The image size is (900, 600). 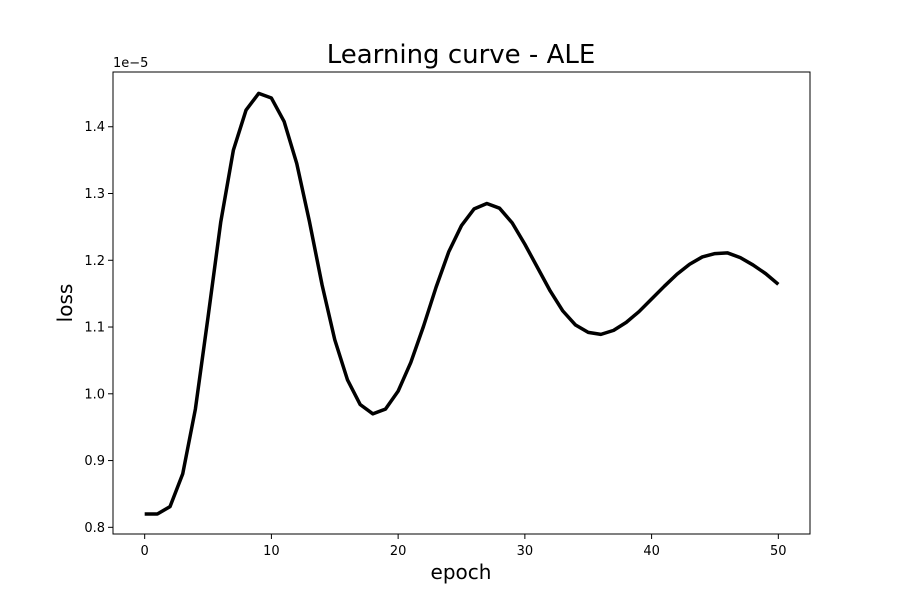 What do you see at coordinates (778, 551) in the screenshot?
I see `x-tick-label: 50` at bounding box center [778, 551].